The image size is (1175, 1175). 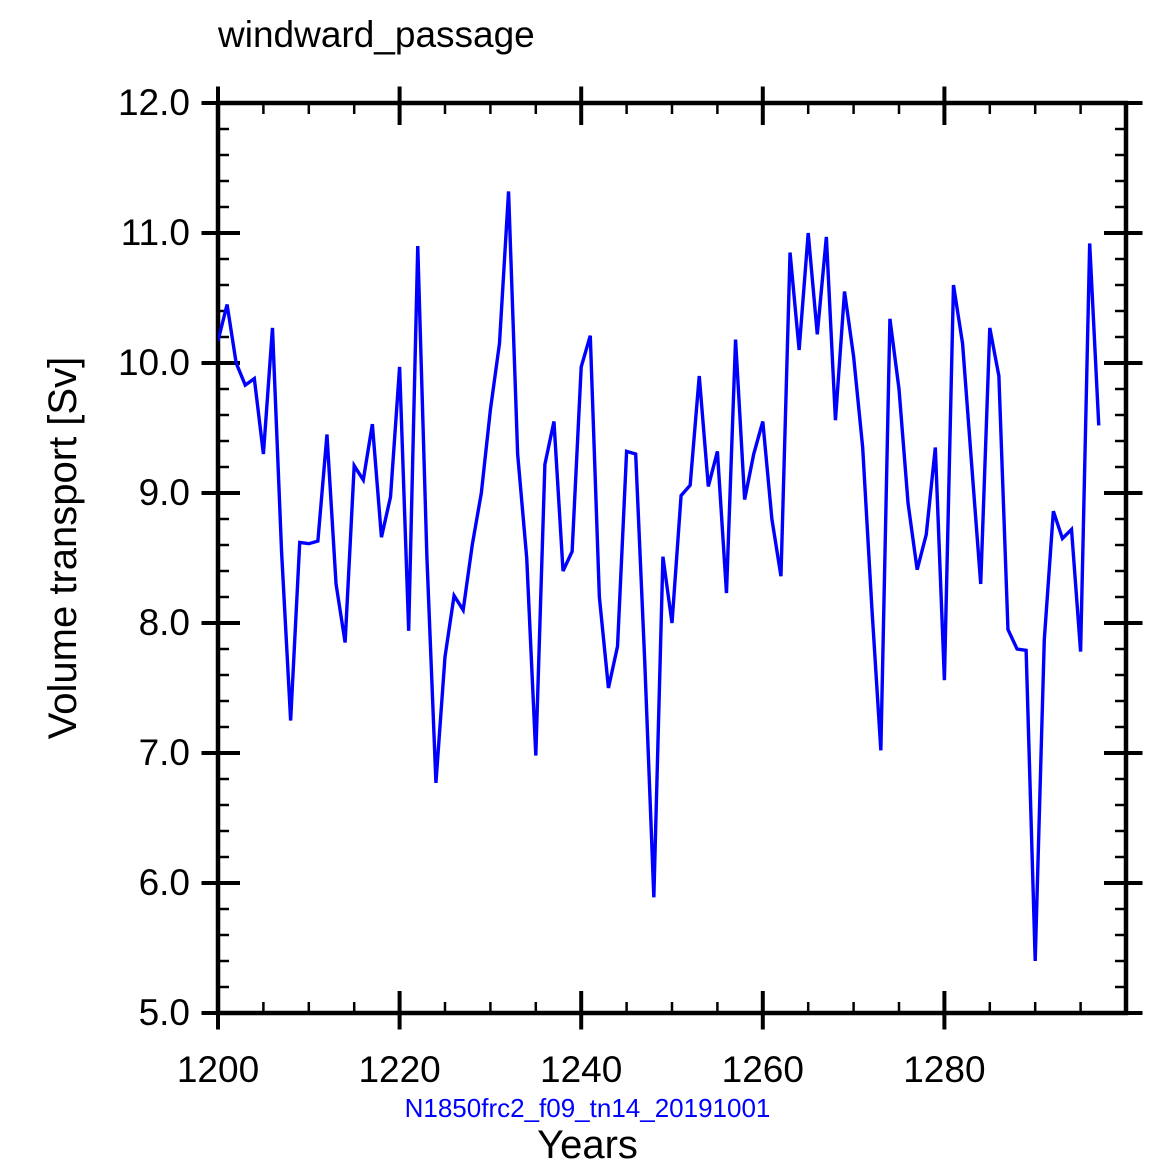 What do you see at coordinates (164, 882) in the screenshot?
I see `y-tick-label: 6.0` at bounding box center [164, 882].